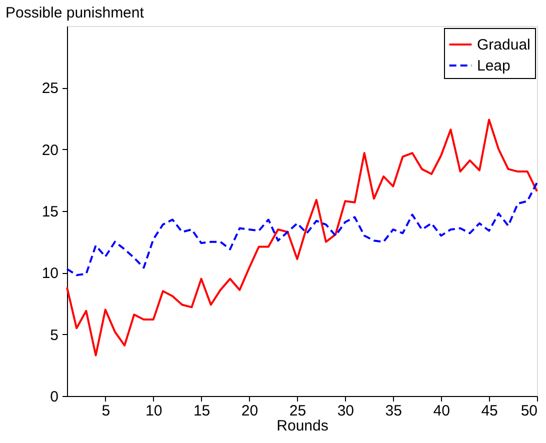  Describe the element at coordinates (302, 426) in the screenshot. I see `x-axis-title: Rounds` at that location.